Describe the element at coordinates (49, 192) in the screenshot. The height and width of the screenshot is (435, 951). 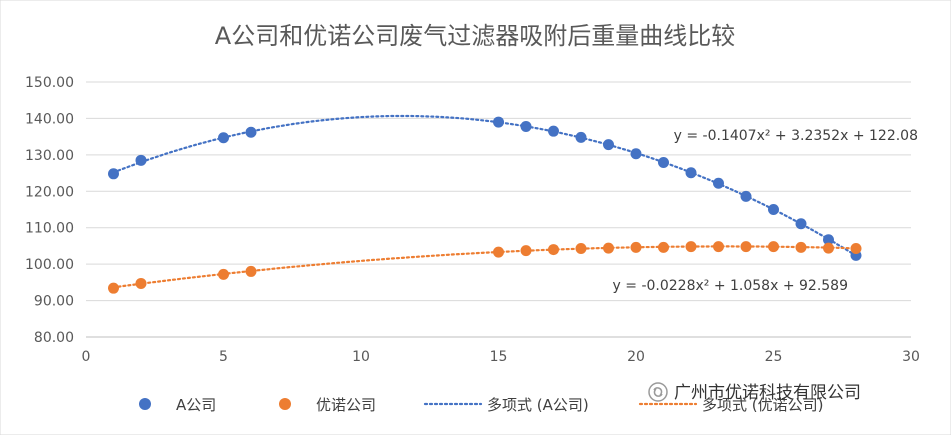
I see `y-tick-label: 120.00` at that location.